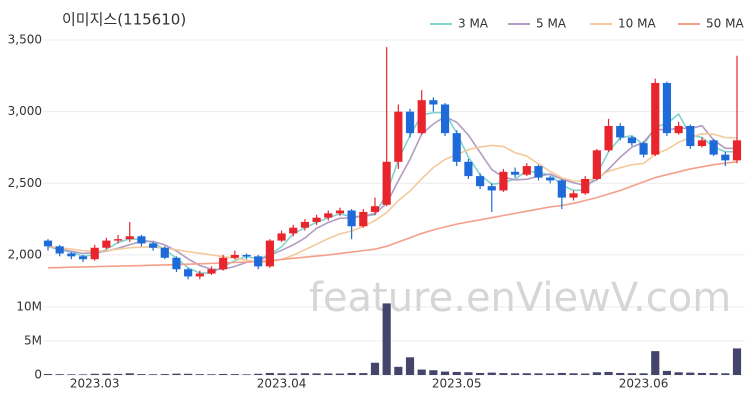 The height and width of the screenshot is (404, 750). Describe the element at coordinates (25, 183) in the screenshot. I see `y-tick-label: 2,500` at that location.